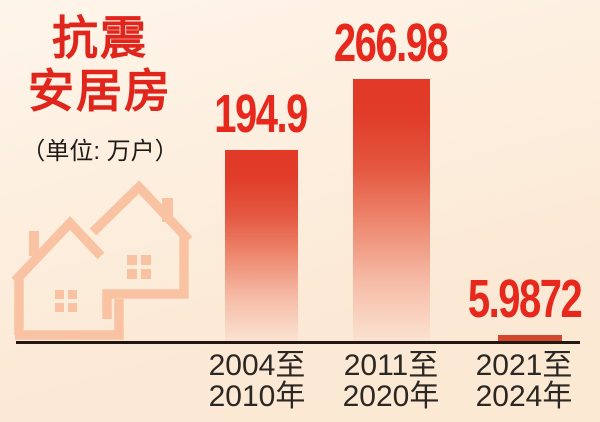 This screenshot has height=422, width=600. I want to click on x-axis-line, so click(298, 342).